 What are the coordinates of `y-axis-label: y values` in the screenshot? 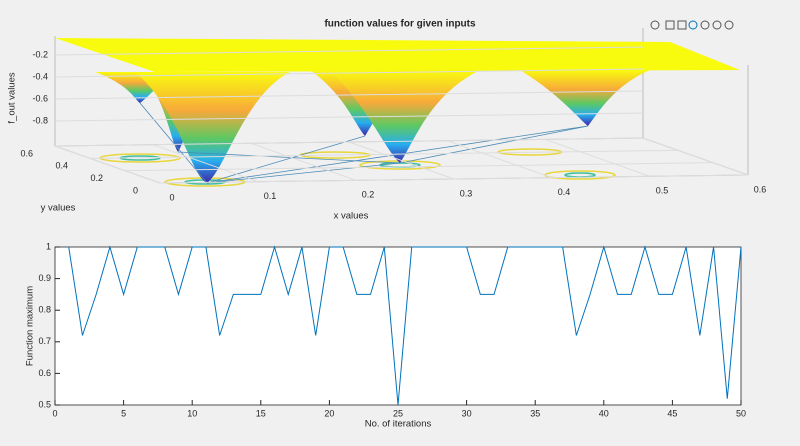 It's located at (58, 208).